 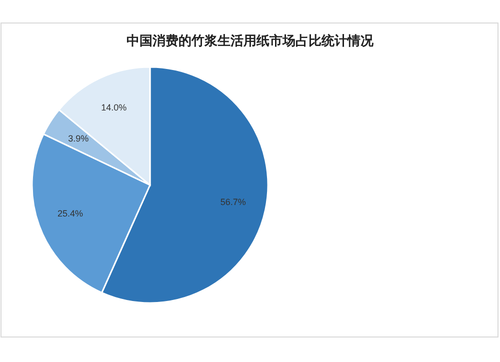 What do you see at coordinates (250, 41) in the screenshot?
I see `chart-title: 中国消费的竹浆生活用纸市场占比统计情况` at bounding box center [250, 41].